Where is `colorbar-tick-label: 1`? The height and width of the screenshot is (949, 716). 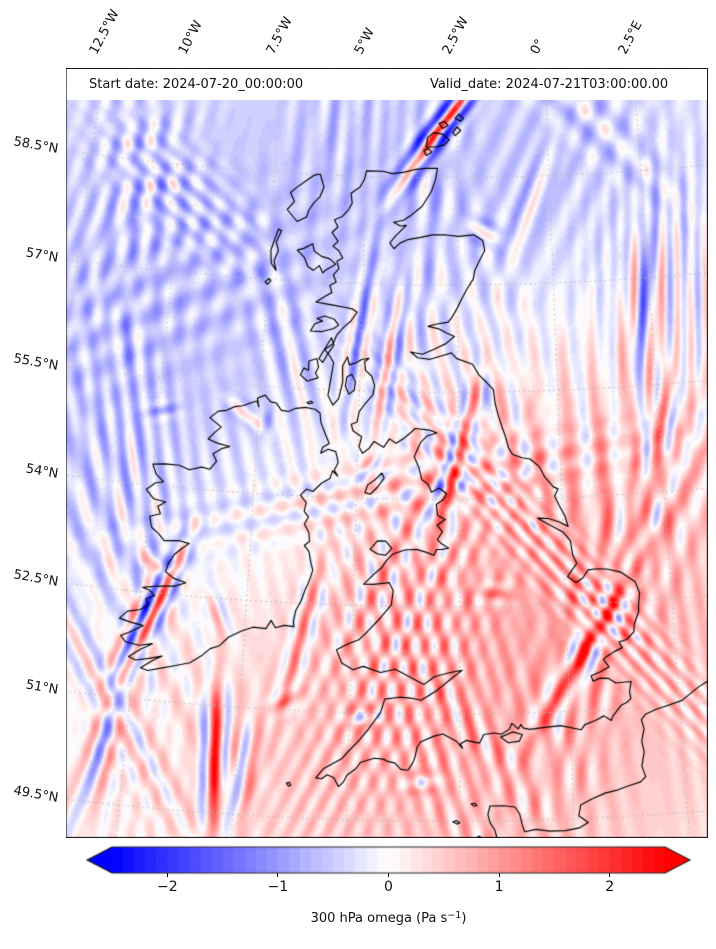 colorbar-tick-label: 1 is located at coordinates (499, 887).